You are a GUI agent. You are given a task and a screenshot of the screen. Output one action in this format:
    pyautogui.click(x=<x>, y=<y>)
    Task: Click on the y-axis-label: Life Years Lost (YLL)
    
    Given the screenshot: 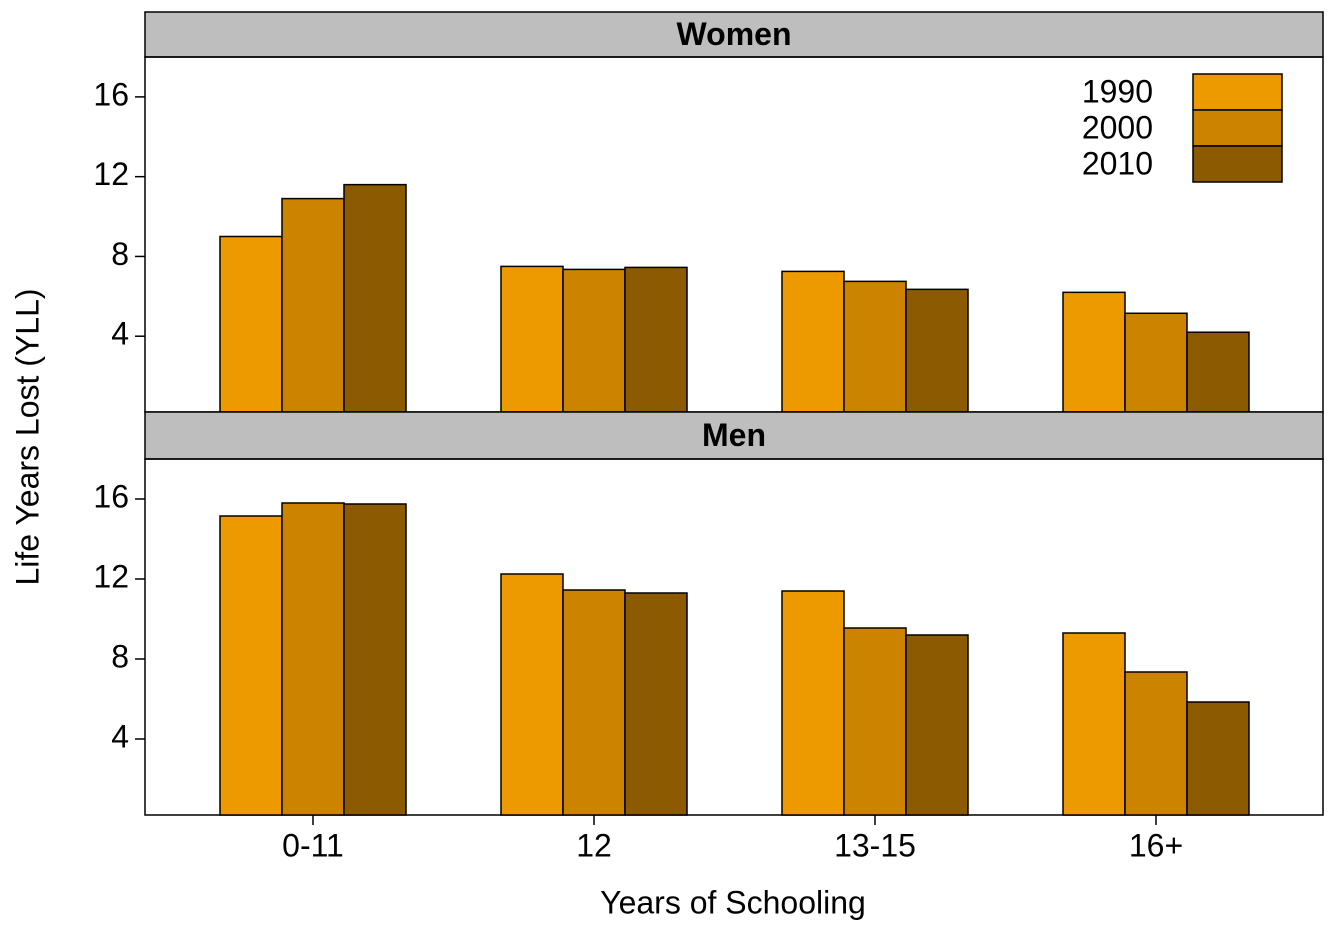 What is the action you would take?
    pyautogui.click(x=27, y=436)
    